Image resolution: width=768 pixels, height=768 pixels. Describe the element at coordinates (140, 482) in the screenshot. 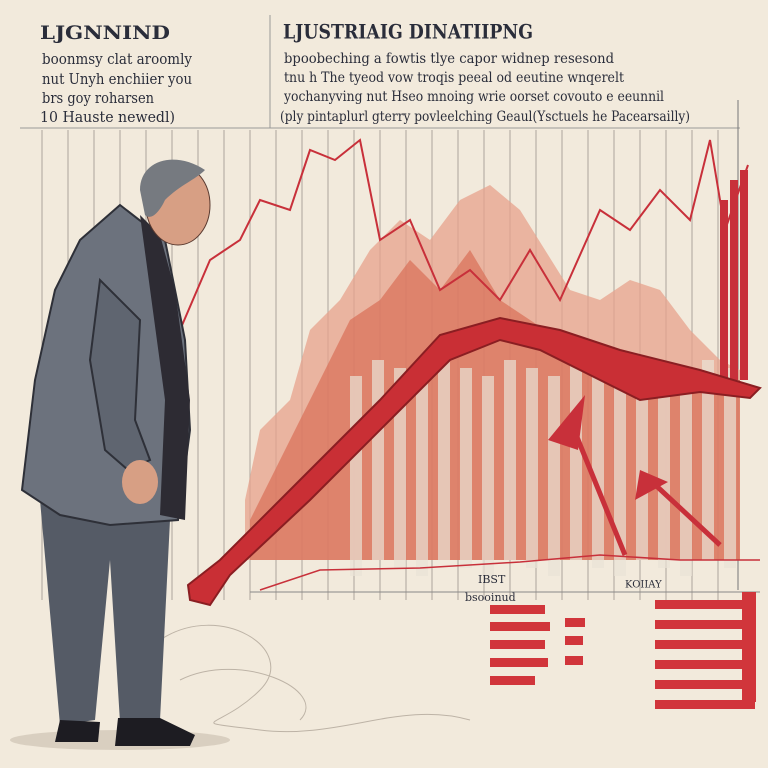

I see `man-hand` at that location.